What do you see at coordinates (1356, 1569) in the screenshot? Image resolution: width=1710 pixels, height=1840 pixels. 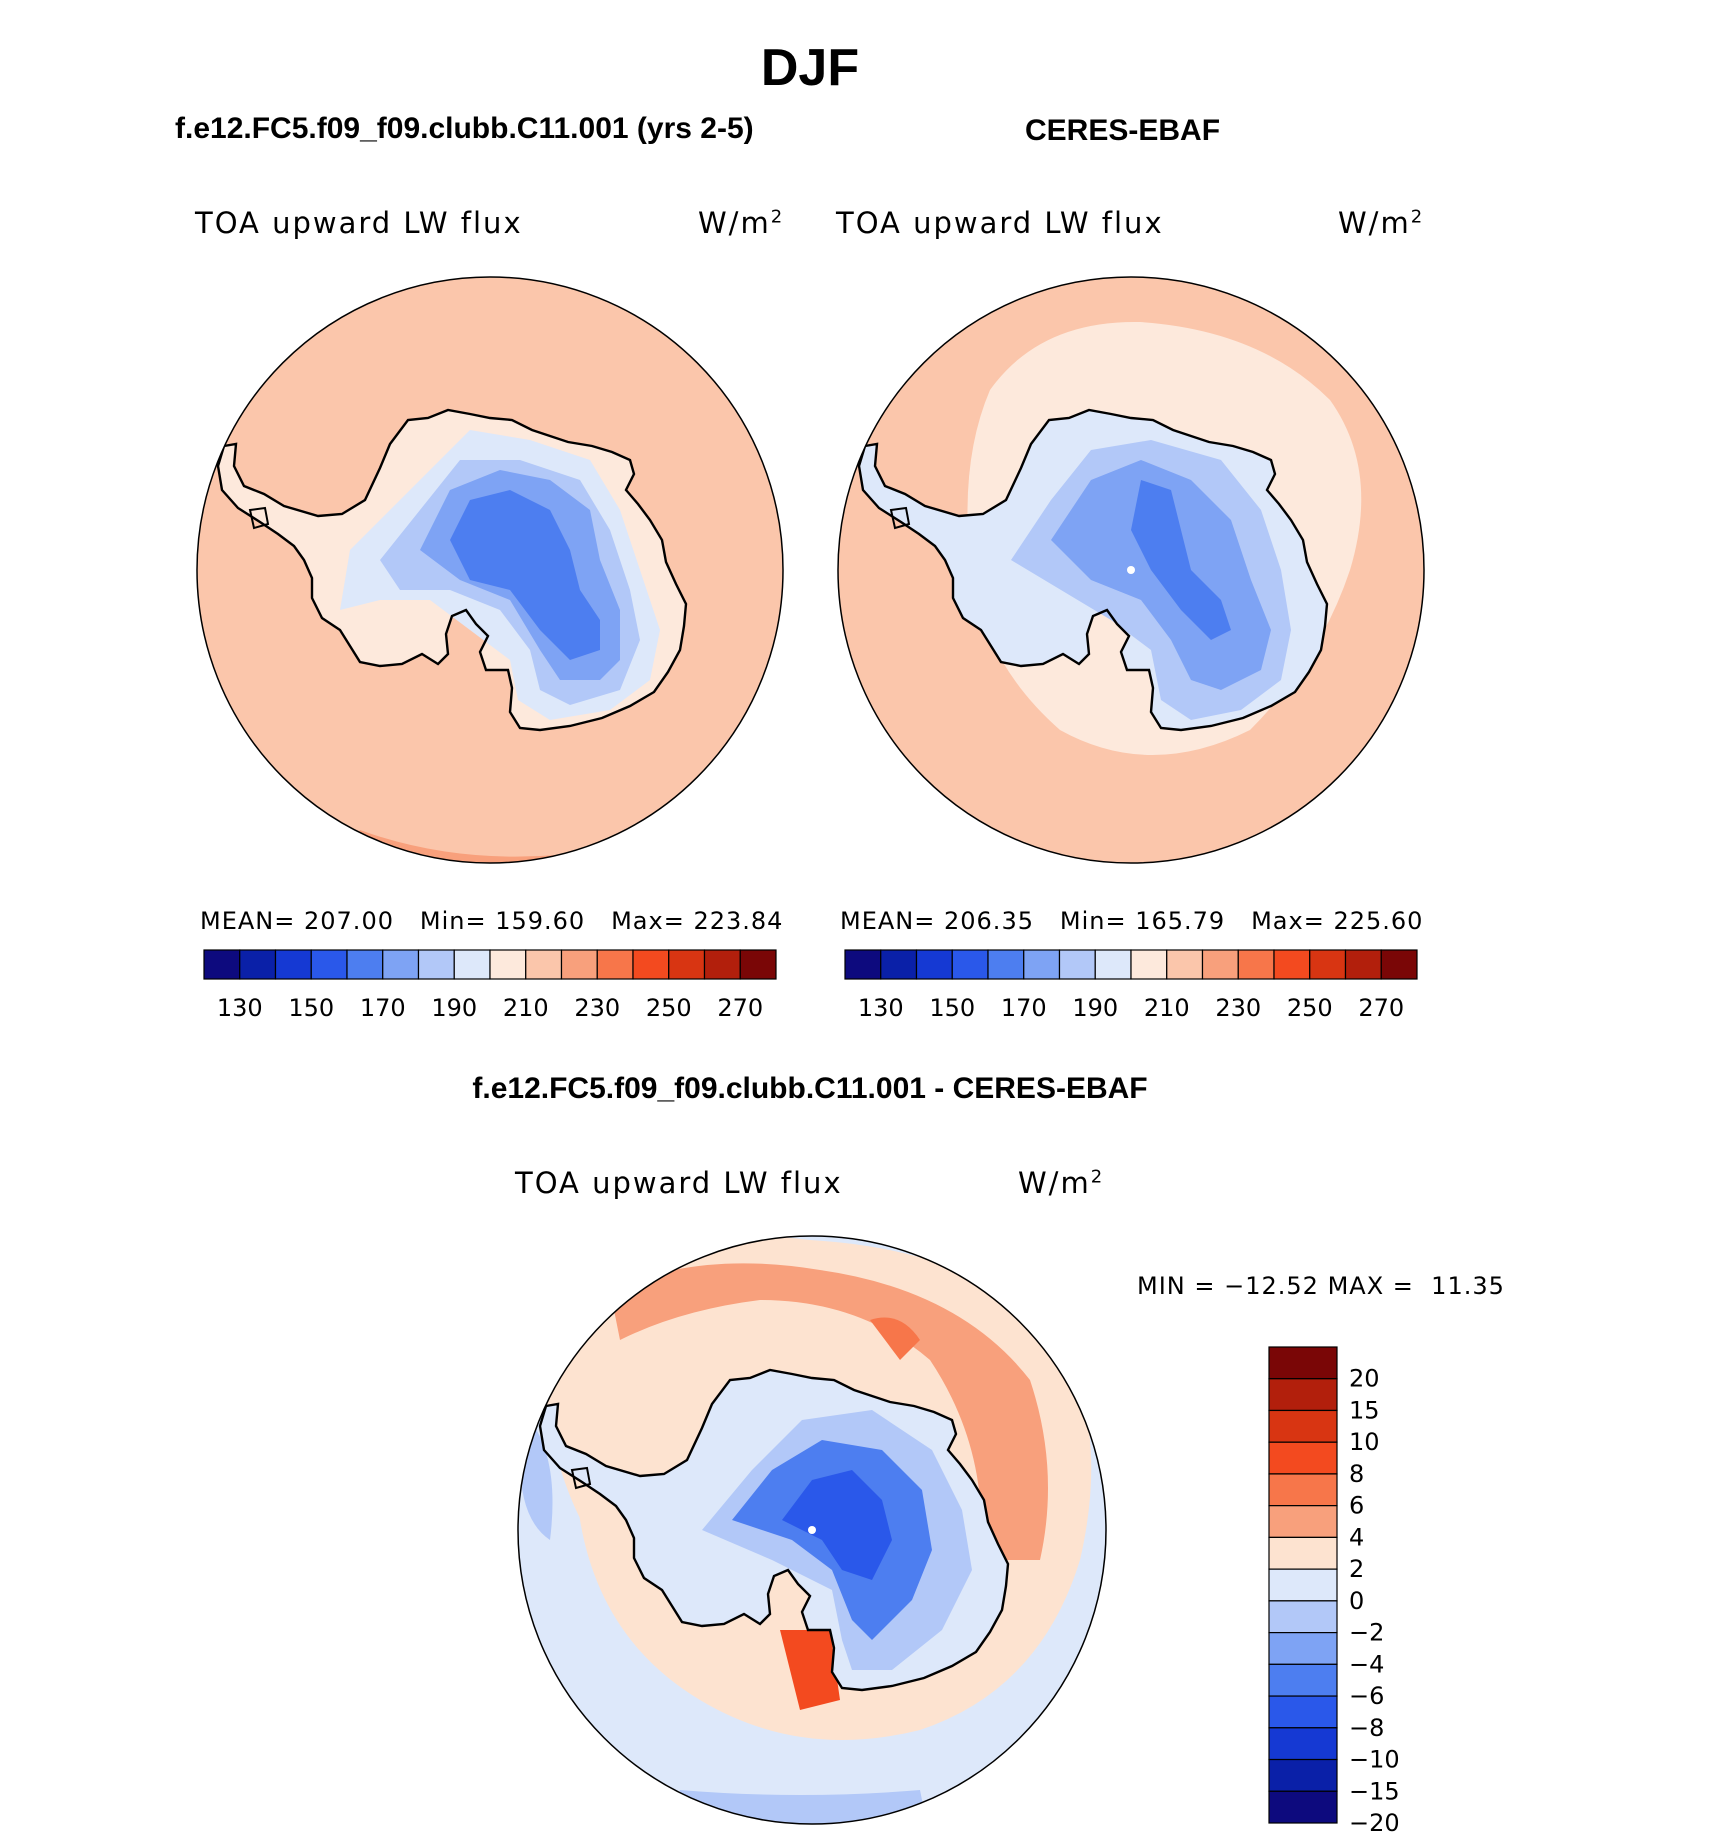 I see `colorbar-tick-label: 2` at bounding box center [1356, 1569].